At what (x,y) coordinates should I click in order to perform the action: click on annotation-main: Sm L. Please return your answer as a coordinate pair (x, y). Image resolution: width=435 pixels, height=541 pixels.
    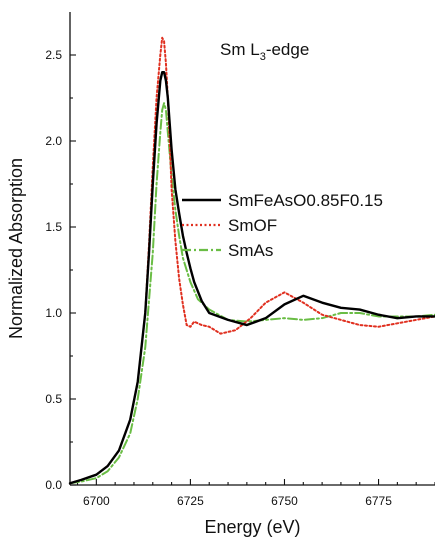
    Looking at the image, I should click on (240, 49).